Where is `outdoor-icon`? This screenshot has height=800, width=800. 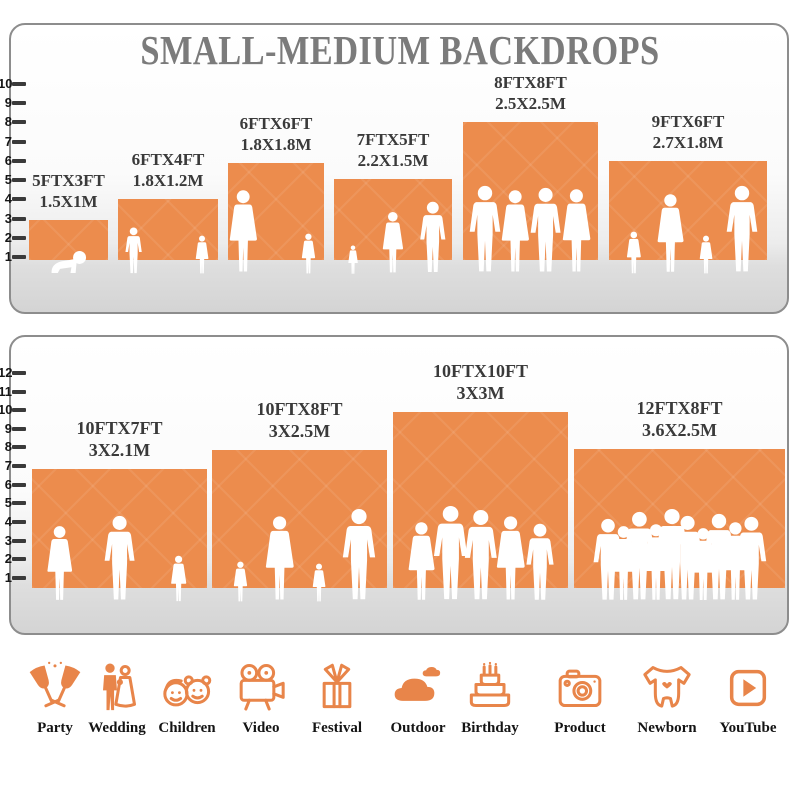 outdoor-icon is located at coordinates (417, 684).